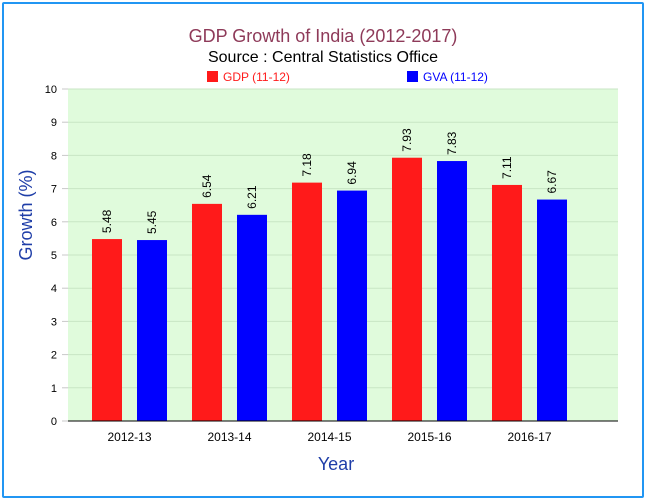  I want to click on bar-label-gva-2014-15: 6.94, so click(352, 173).